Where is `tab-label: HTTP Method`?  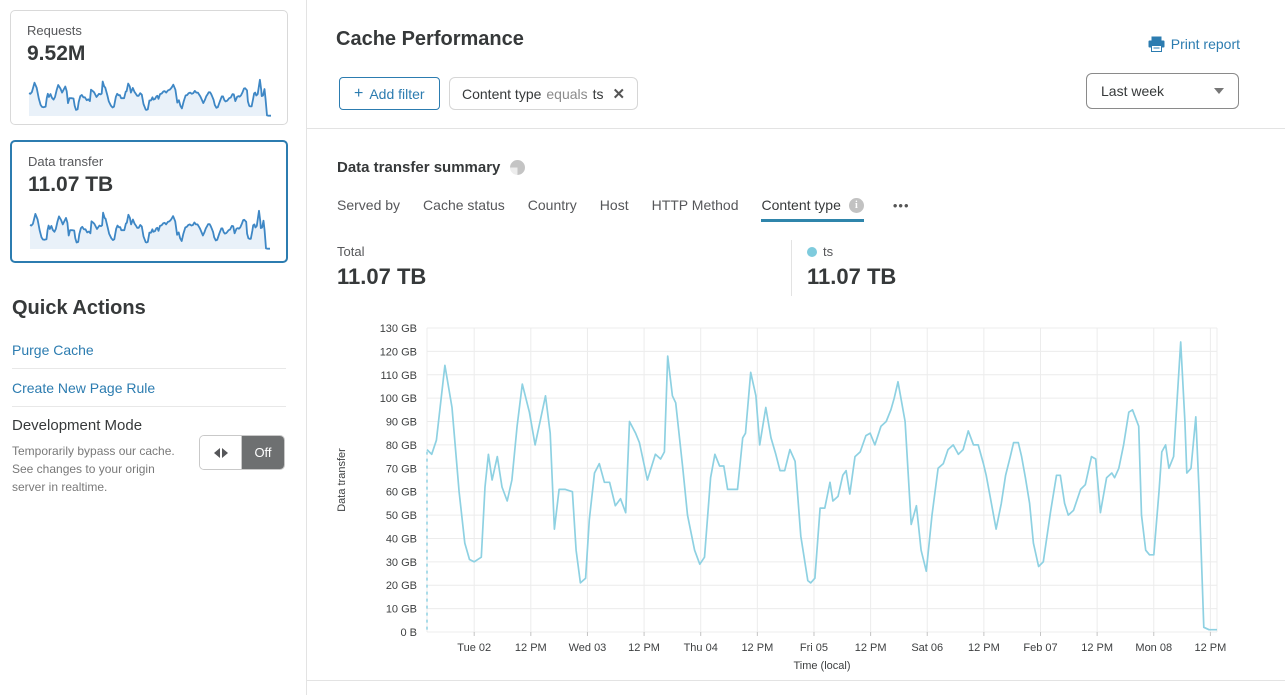
tab-label: HTTP Method is located at coordinates (695, 205).